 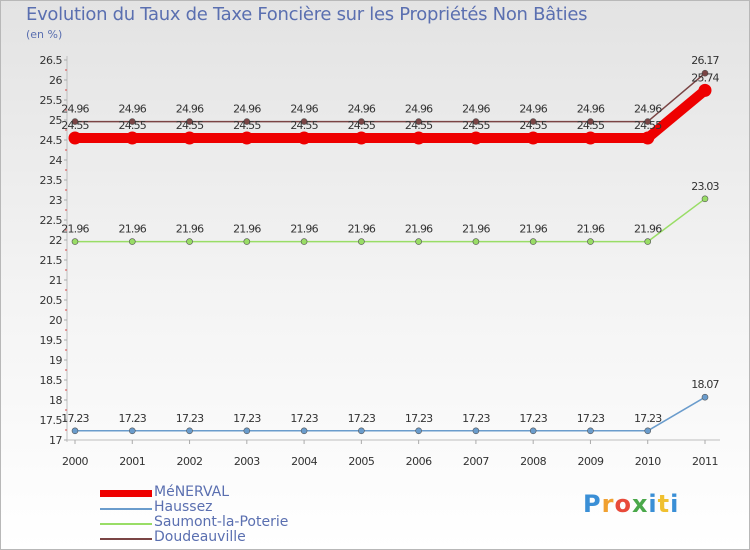 What do you see at coordinates (304, 461) in the screenshot?
I see `x-tick-label: 2004` at bounding box center [304, 461].